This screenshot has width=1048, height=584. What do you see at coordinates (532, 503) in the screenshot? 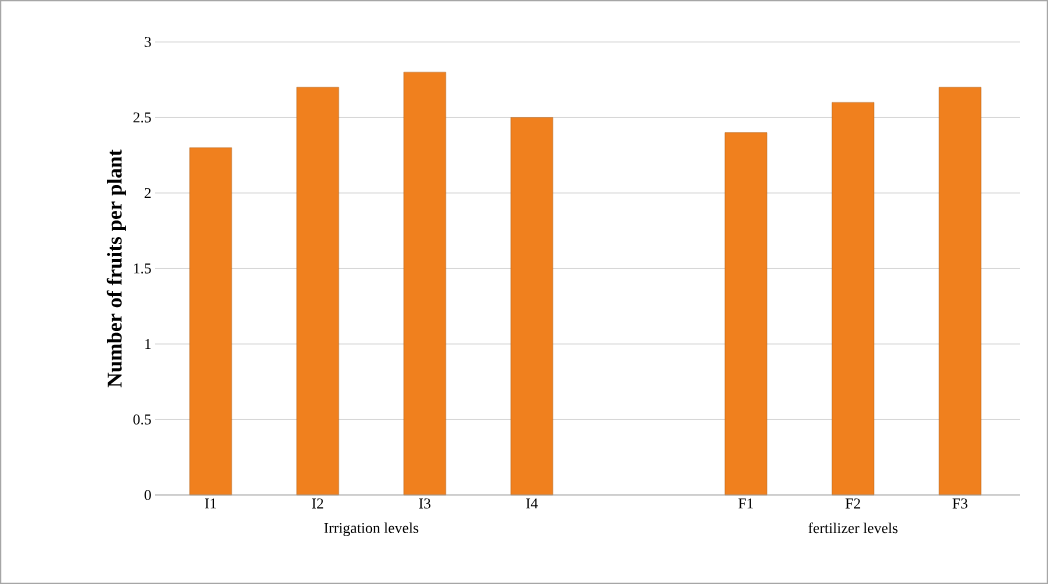
I see `x-tick-label: I4` at bounding box center [532, 503].